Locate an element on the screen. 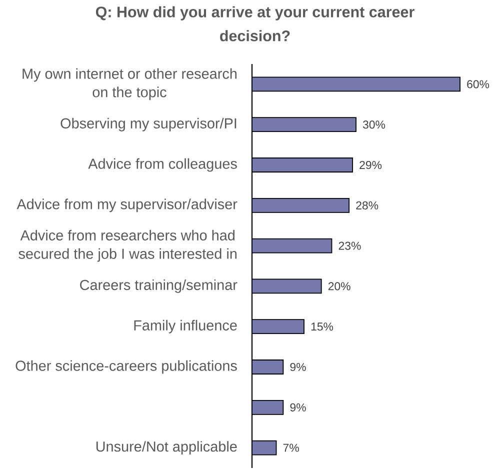  chart-title: Q: How did you arrive at your current career decision? is located at coordinates (255, 24).